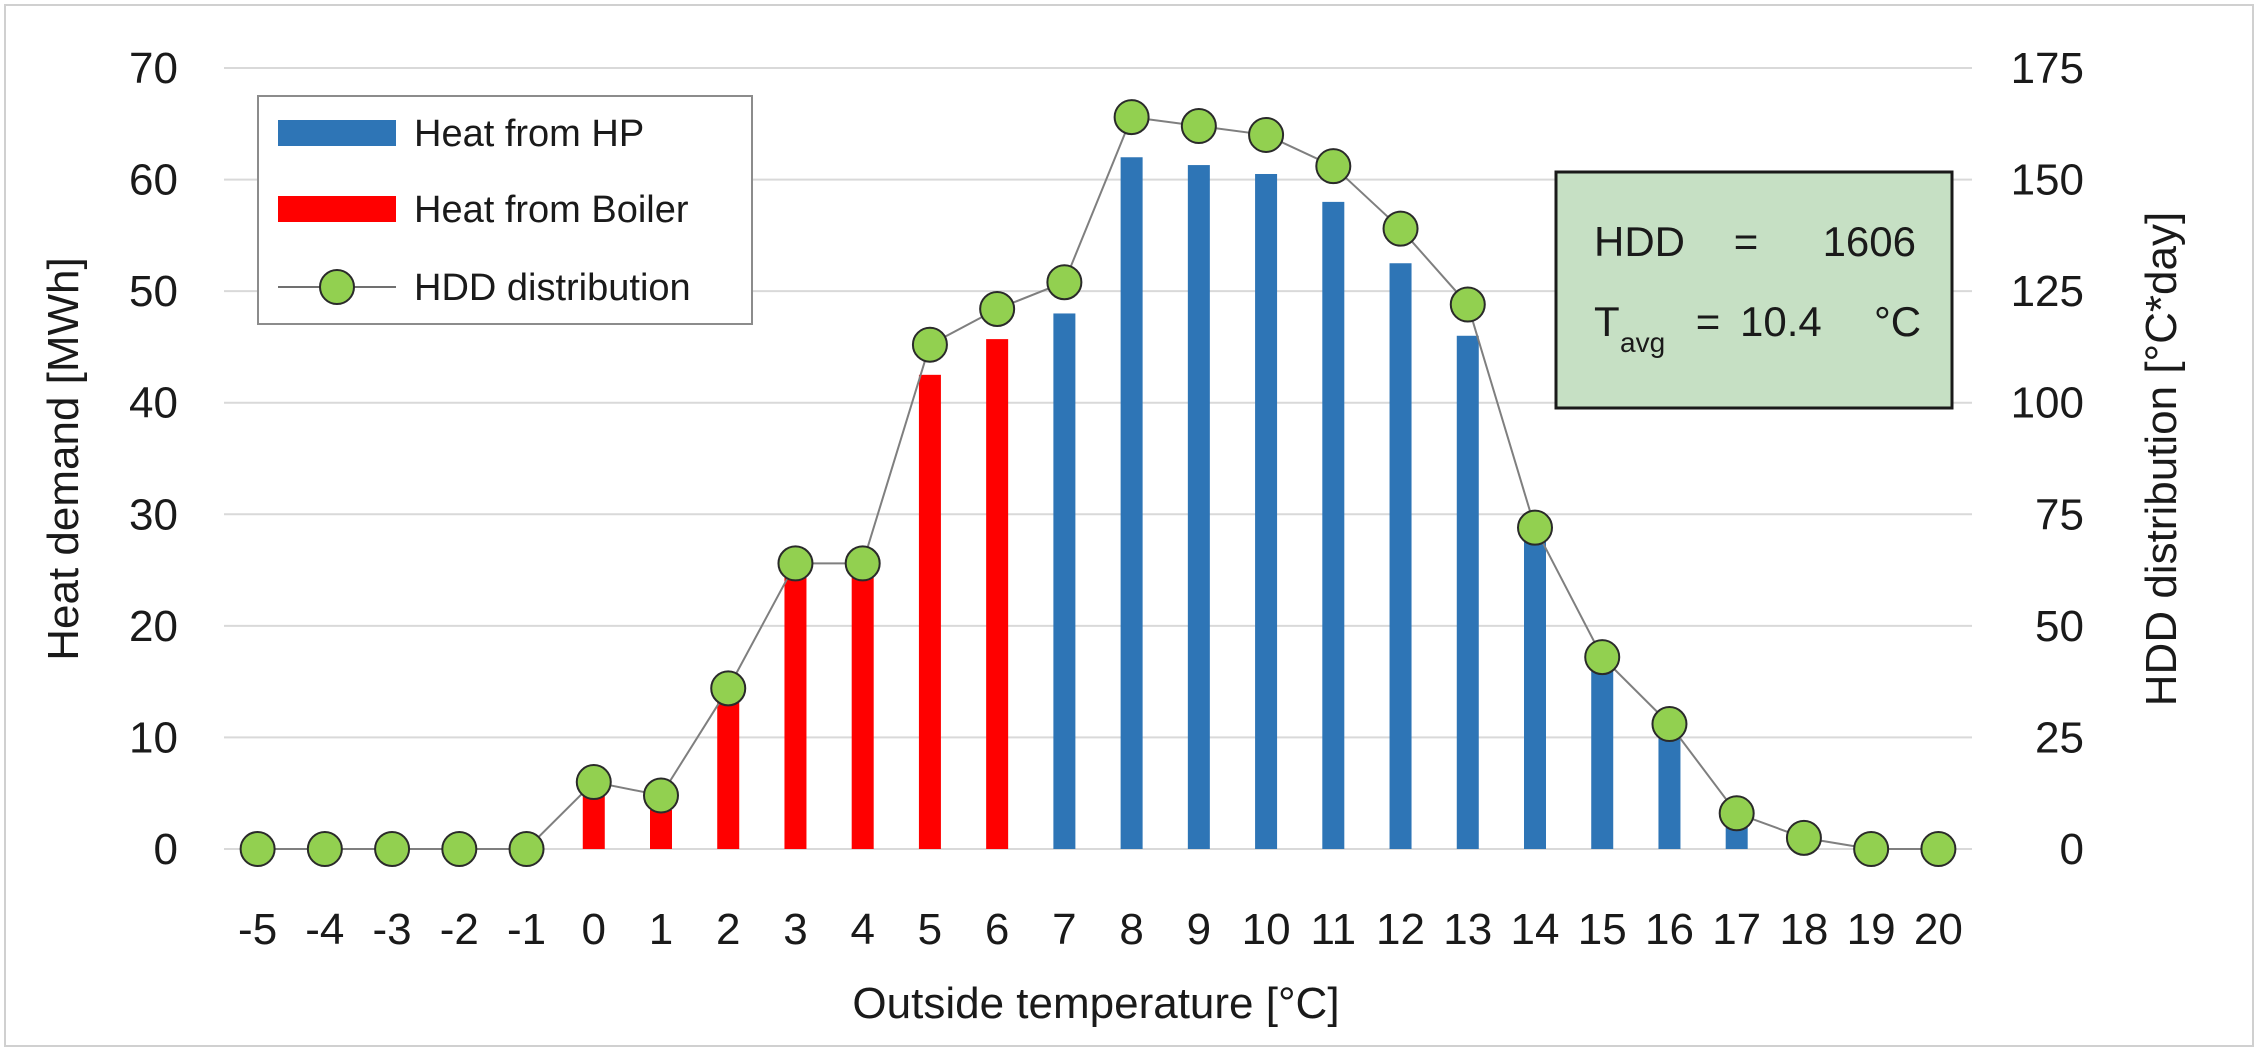  What do you see at coordinates (63, 459) in the screenshot?
I see `y-axis-title: Heat demand [MWh]` at bounding box center [63, 459].